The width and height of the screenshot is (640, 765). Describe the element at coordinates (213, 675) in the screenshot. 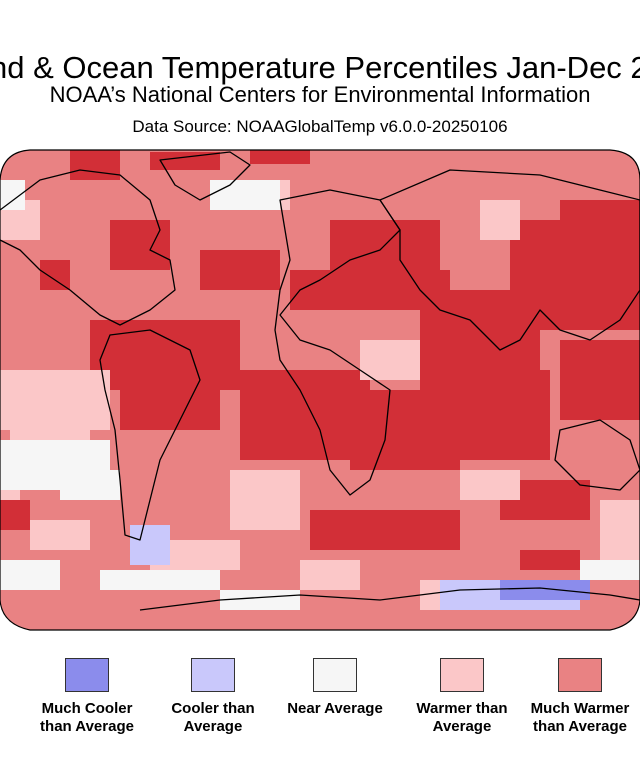

I see `legend-swatch-cooler` at that location.